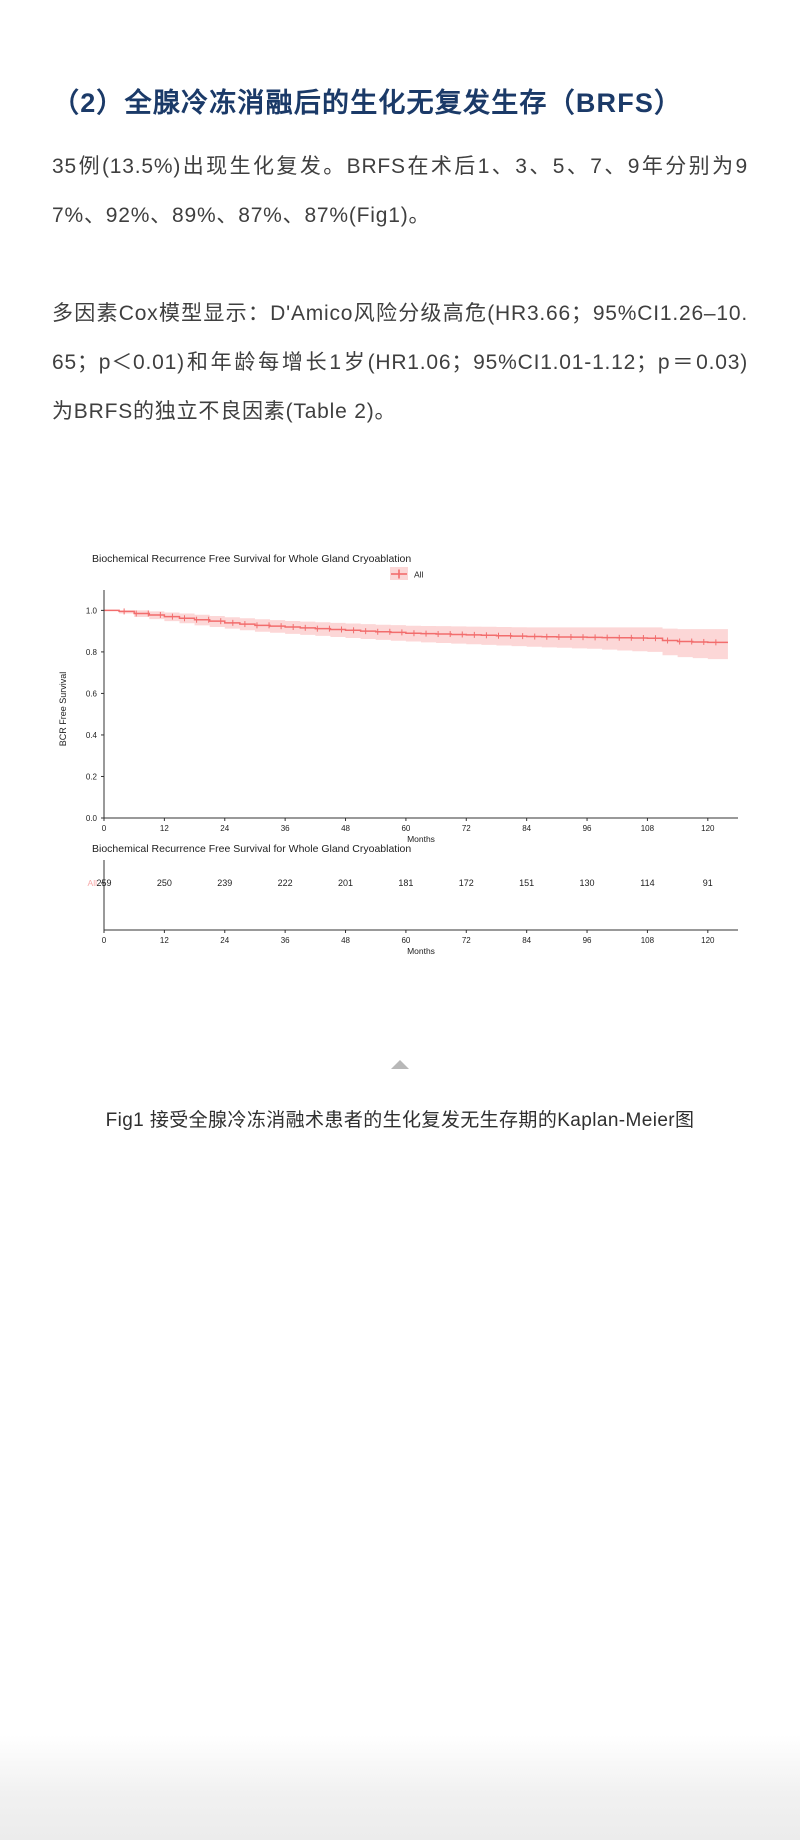 This screenshot has height=1840, width=800. Describe the element at coordinates (63, 709) in the screenshot. I see `svg-text: BCR Free Survival` at that location.